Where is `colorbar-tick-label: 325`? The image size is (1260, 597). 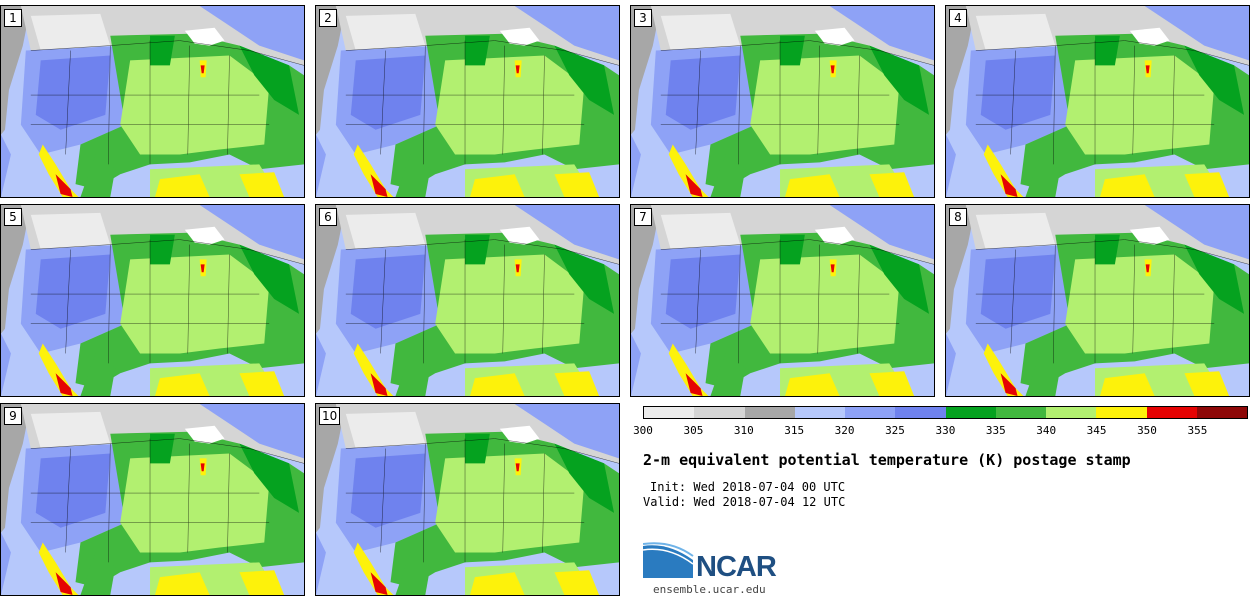 colorbar-tick-label: 325 is located at coordinates (895, 430).